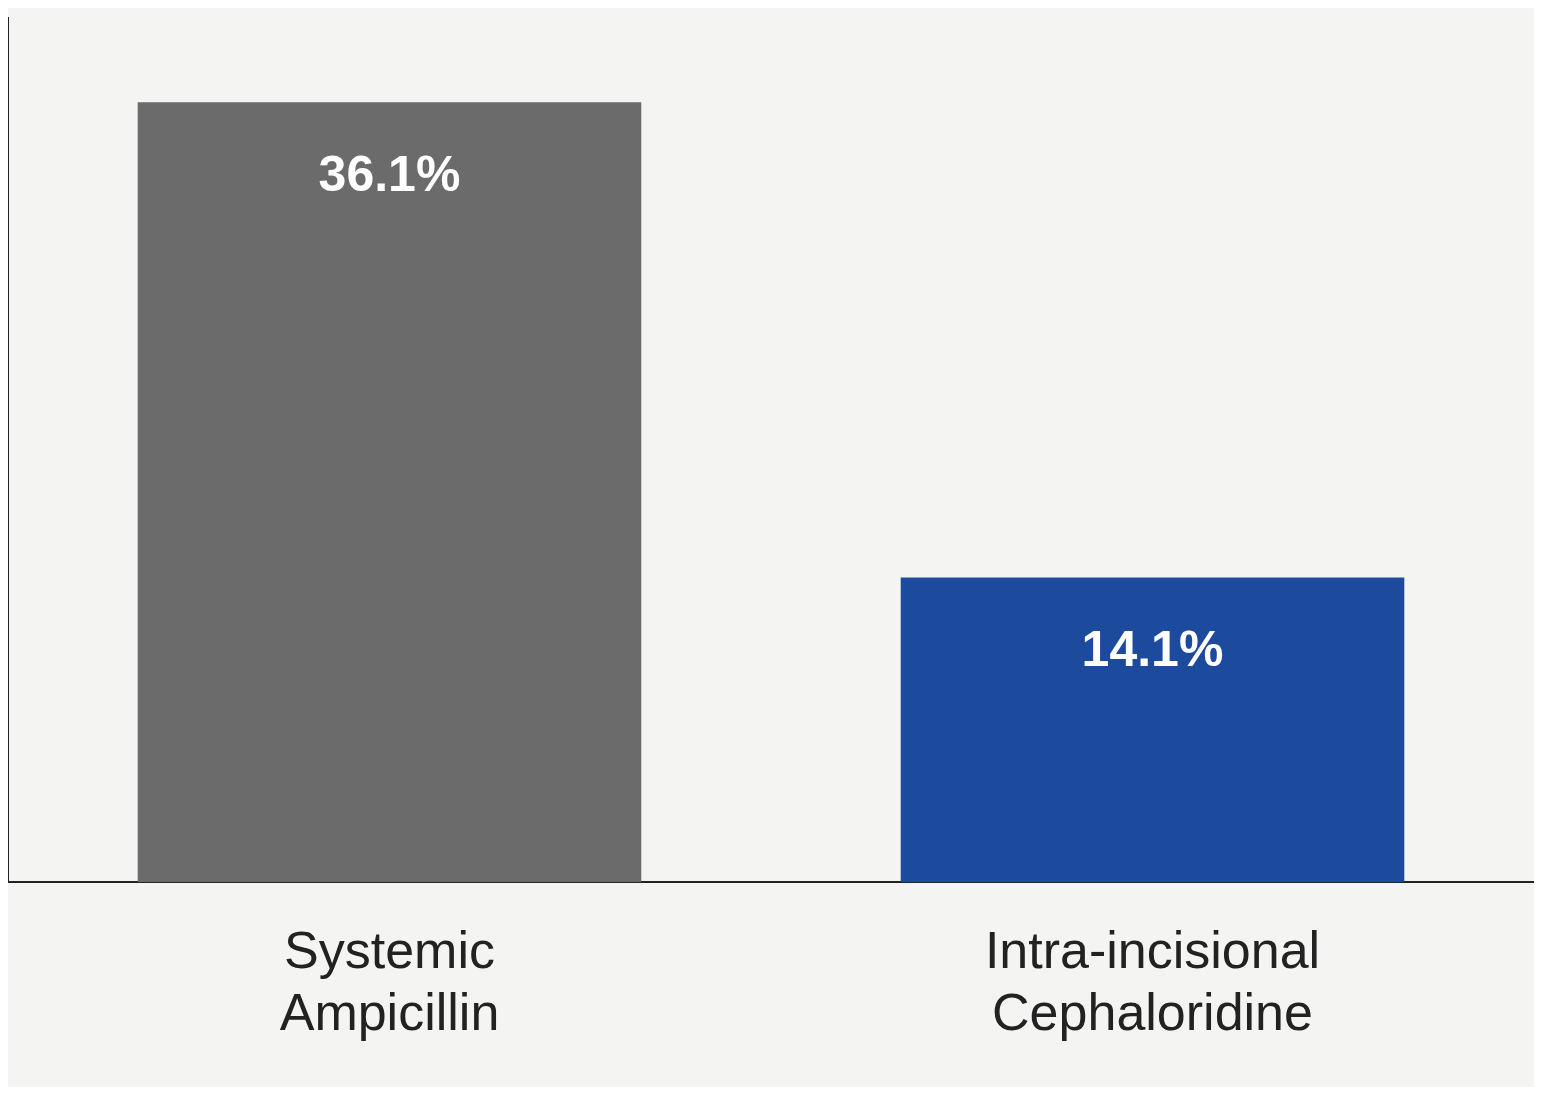 This screenshot has width=1542, height=1095. Describe the element at coordinates (1152, 649) in the screenshot. I see `data-label: 14.1%` at that location.